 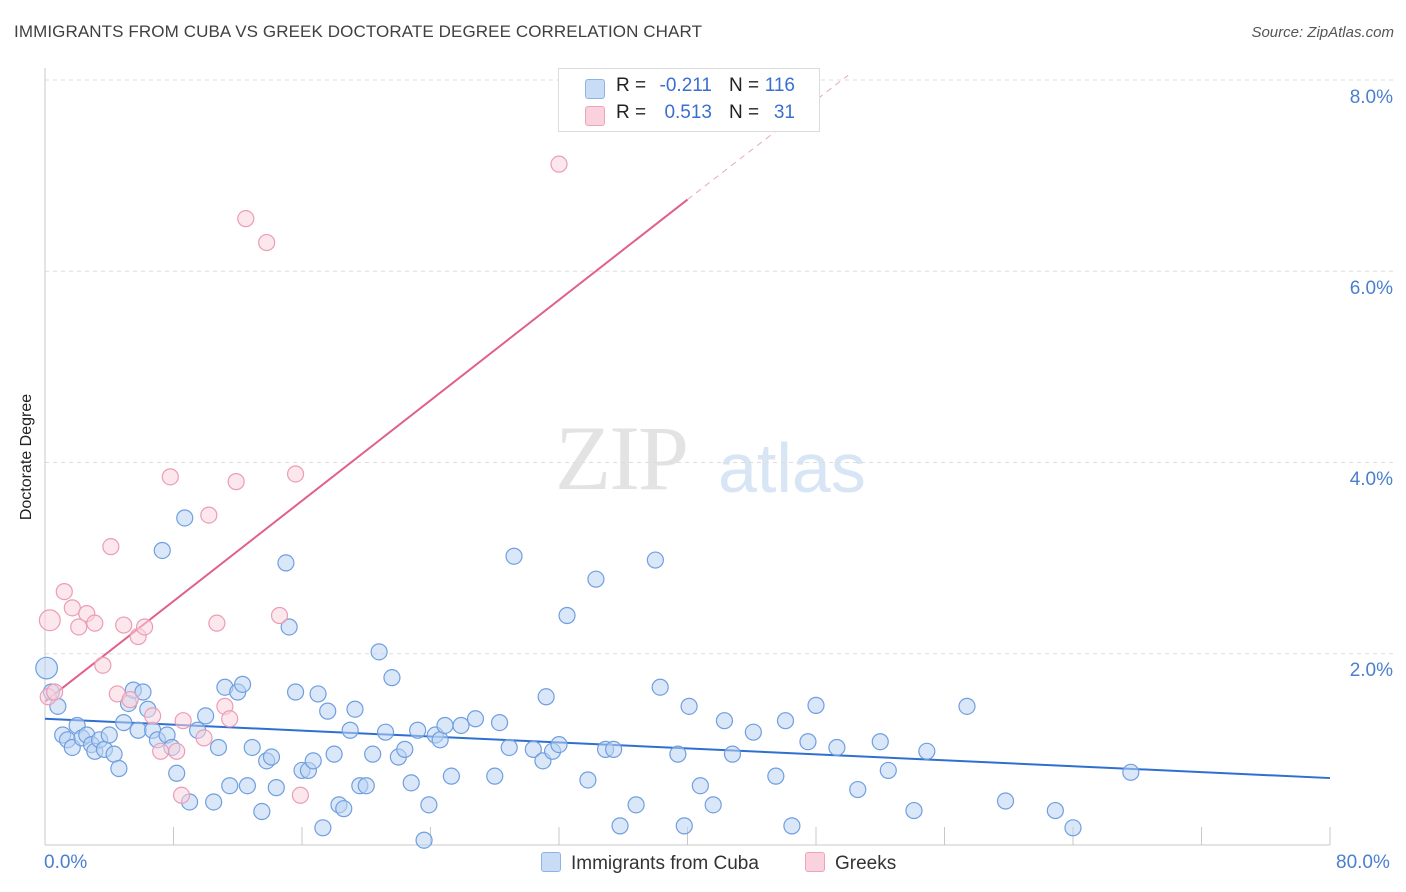 I want to click on r-value: -0.211, so click(x=685, y=85).